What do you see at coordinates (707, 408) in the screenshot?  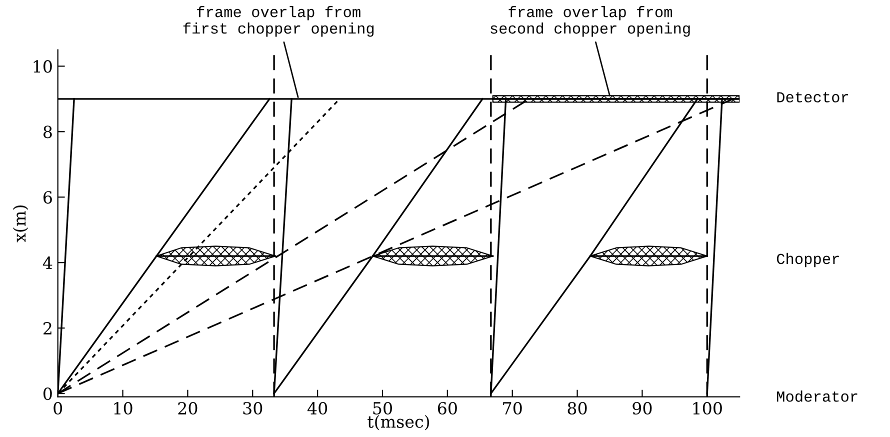 I see `x-tick-label: 100` at bounding box center [707, 408].